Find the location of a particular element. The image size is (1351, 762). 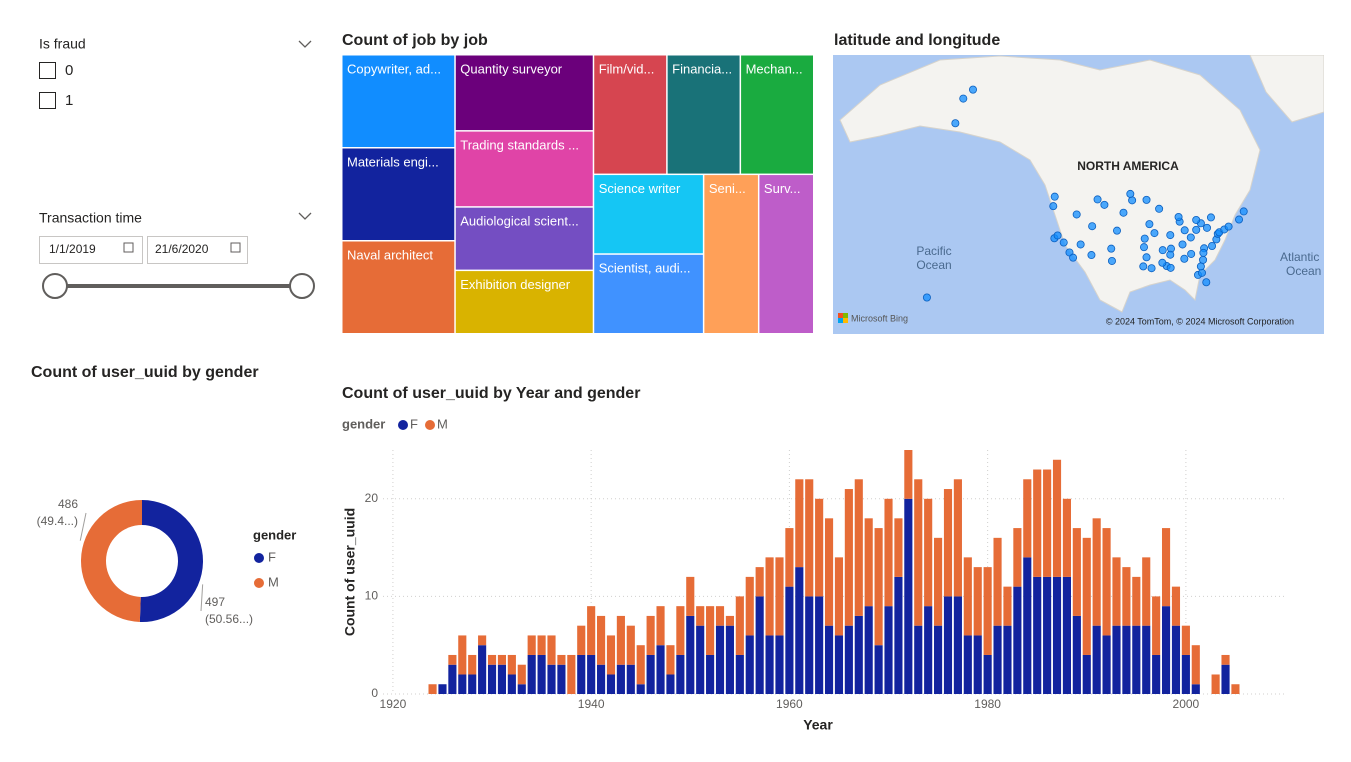

leader-line is located at coordinates (202, 598).